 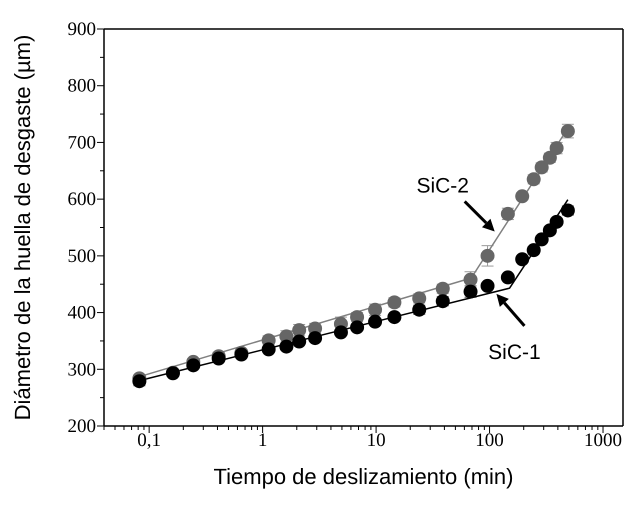 What do you see at coordinates (82, 369) in the screenshot?
I see `y-tick-label: 300` at bounding box center [82, 369].